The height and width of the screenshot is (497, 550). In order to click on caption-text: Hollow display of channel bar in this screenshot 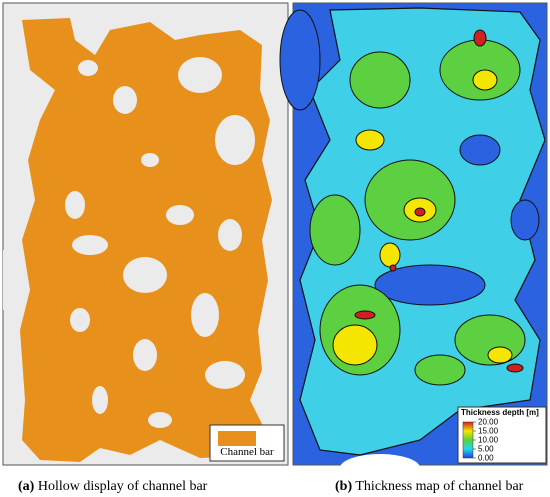, I will do `click(123, 486)`.